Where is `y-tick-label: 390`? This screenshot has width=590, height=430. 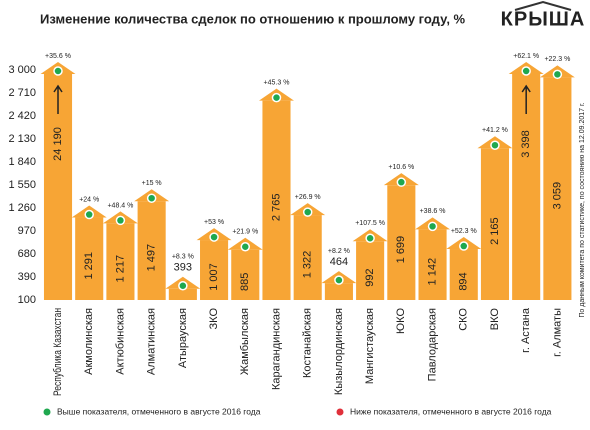 y-tick-label: 390 is located at coordinates (27, 277).